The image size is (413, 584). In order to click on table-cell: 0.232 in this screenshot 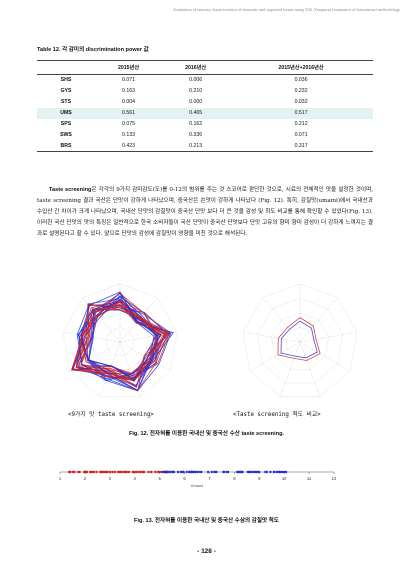, I will do `click(301, 91)`.